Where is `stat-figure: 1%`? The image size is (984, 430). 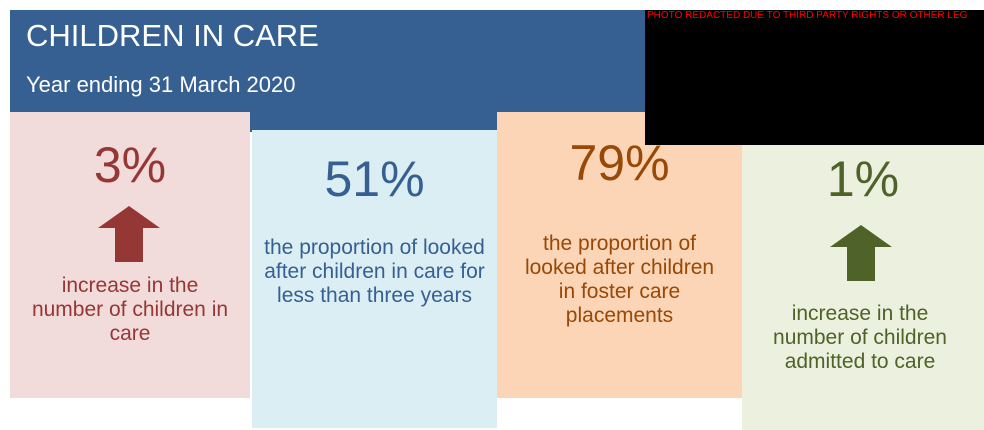
stat-figure: 1% is located at coordinates (863, 179).